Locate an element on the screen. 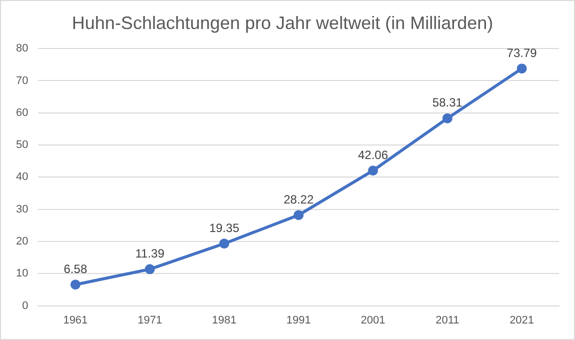 Image resolution: width=575 pixels, height=340 pixels. y-tick-label: 10 is located at coordinates (22, 274).